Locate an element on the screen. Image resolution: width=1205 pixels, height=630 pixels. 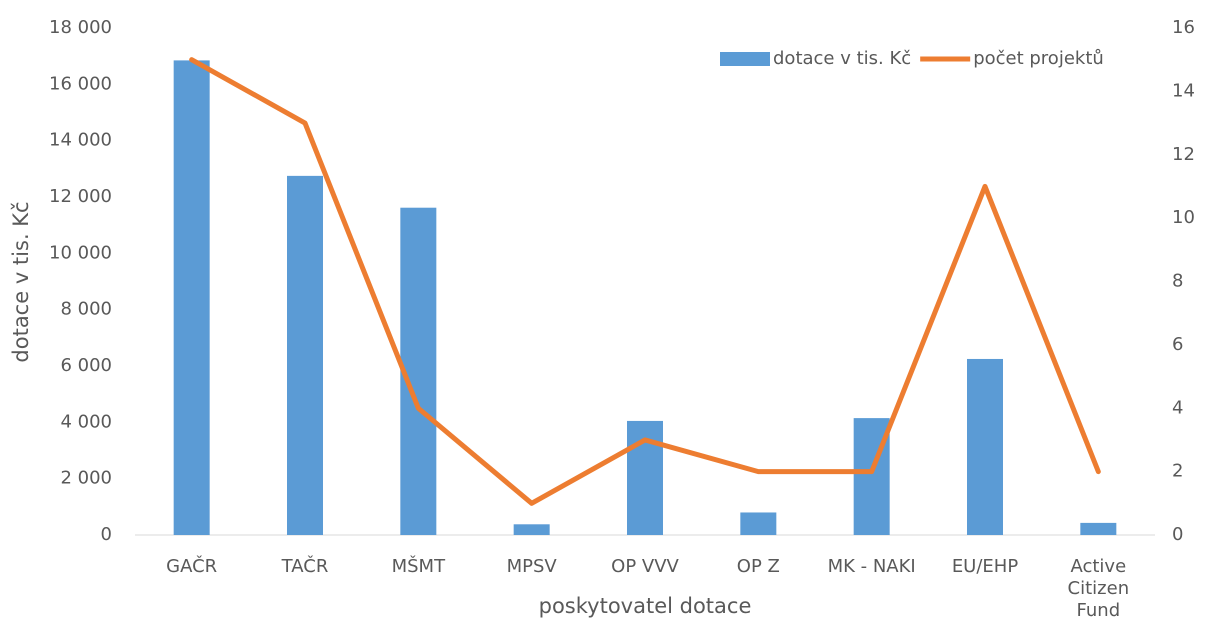
y-tick-label: 16 000 is located at coordinates (80, 83).